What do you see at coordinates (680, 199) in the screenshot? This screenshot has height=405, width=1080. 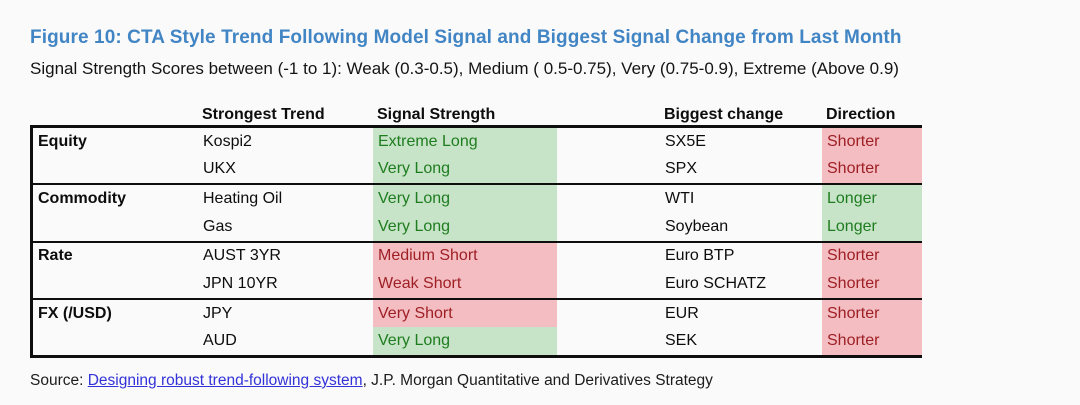 I see `biggest-change-cell: WTI` at bounding box center [680, 199].